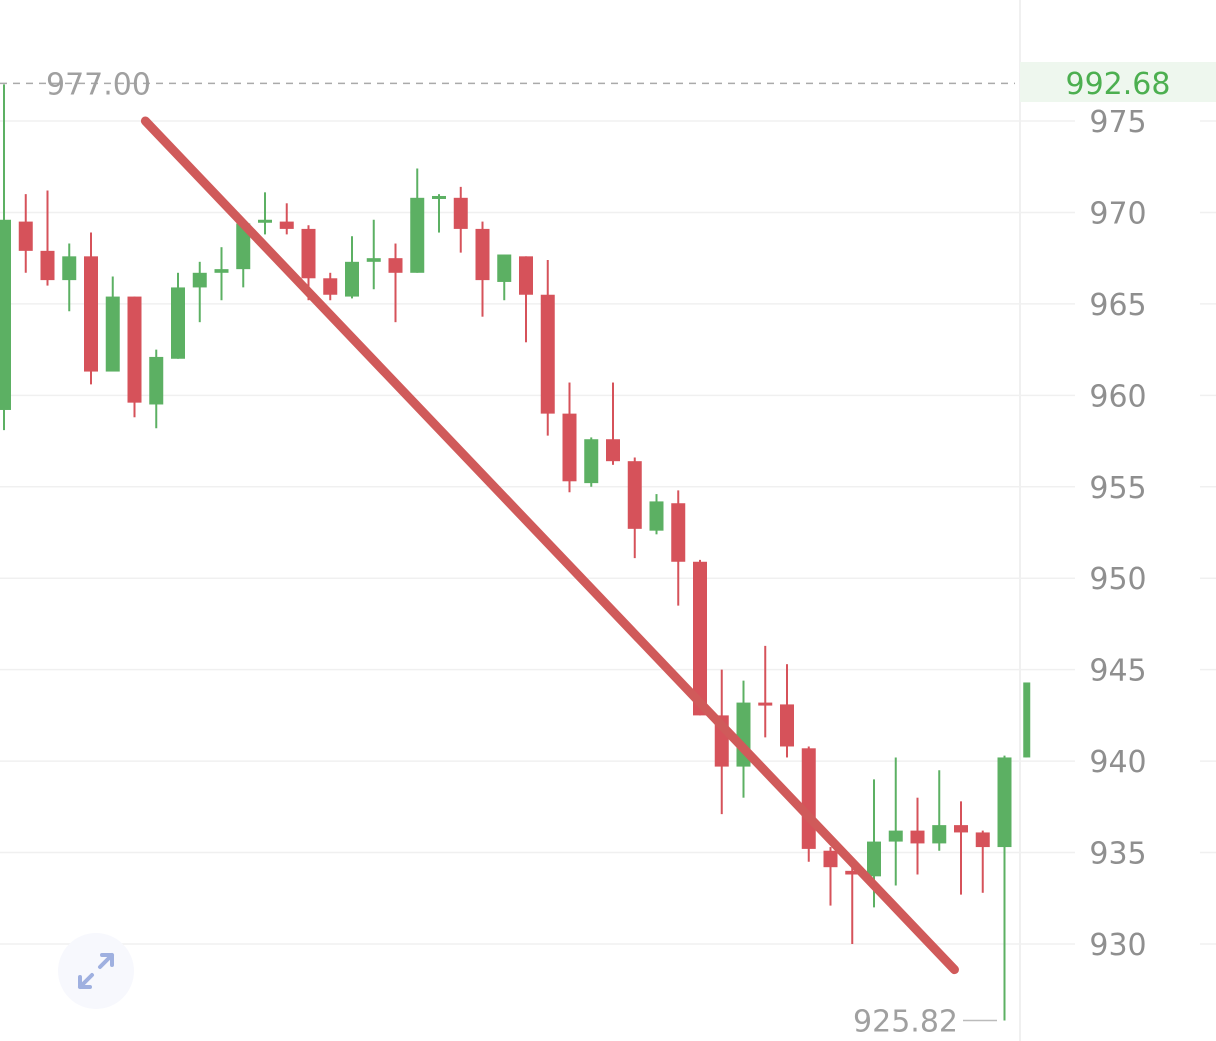 The width and height of the screenshot is (1216, 1041). Describe the element at coordinates (1117, 488) in the screenshot. I see `y-tick-label: 955` at that location.